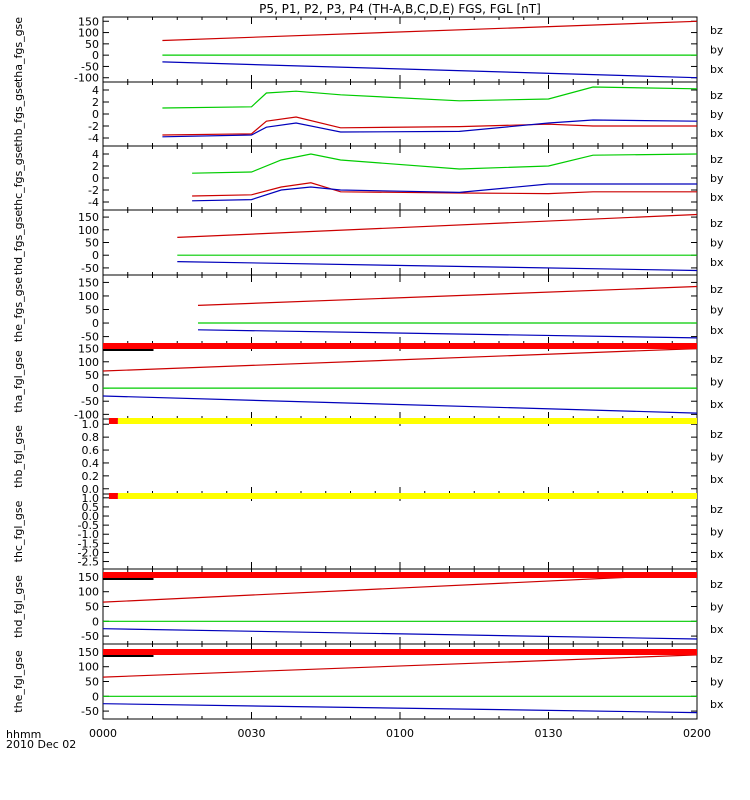 This screenshot has height=800, width=750. I want to click on x-tick-label: 0200, so click(697, 733).